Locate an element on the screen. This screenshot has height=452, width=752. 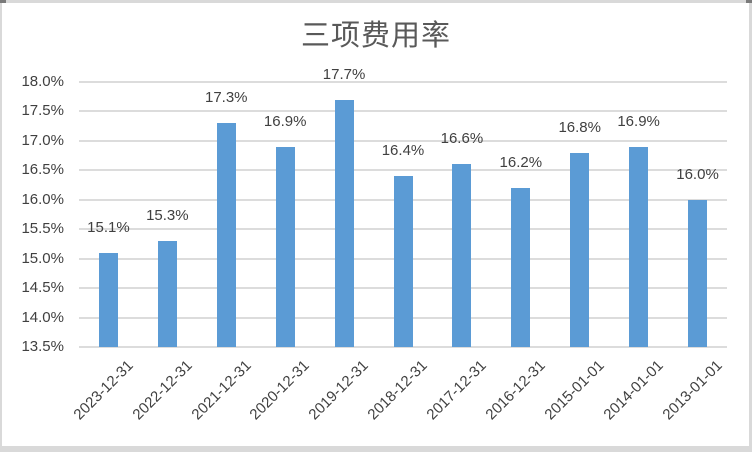
x-axis-category-label: 2013-01-01 is located at coordinates (692, 390).